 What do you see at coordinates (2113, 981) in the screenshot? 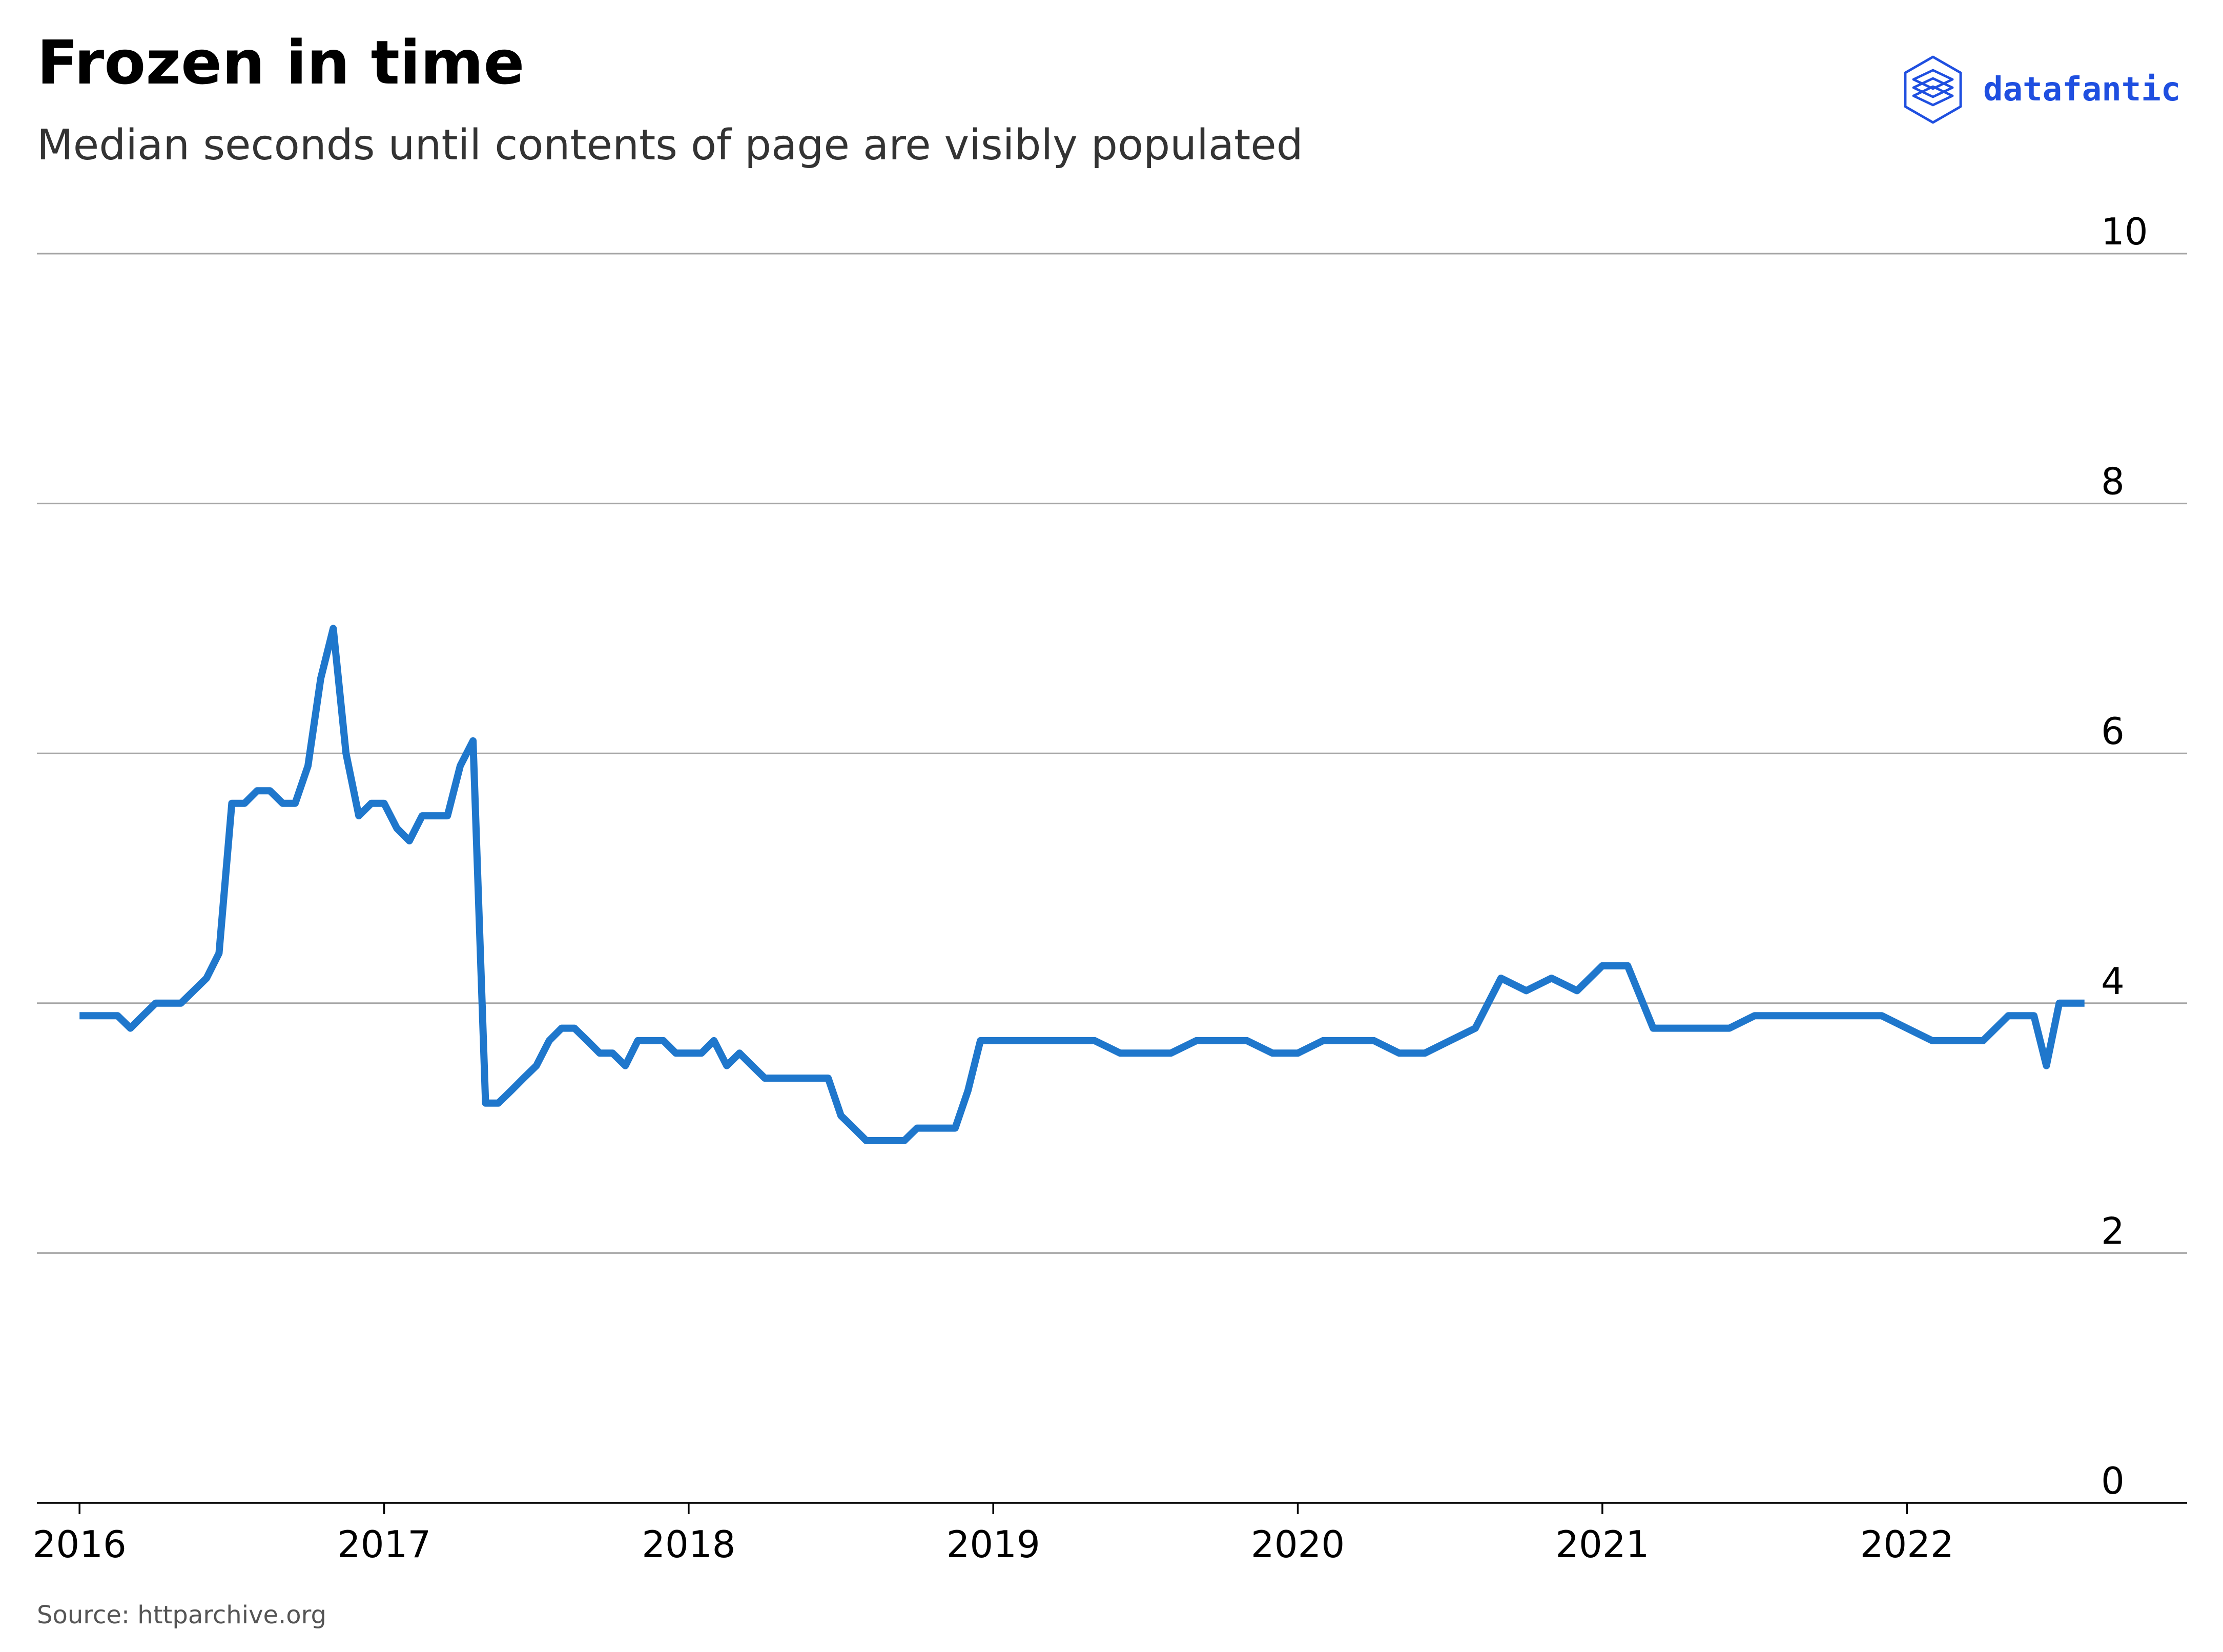
I see `y-tick-label: 4` at bounding box center [2113, 981].